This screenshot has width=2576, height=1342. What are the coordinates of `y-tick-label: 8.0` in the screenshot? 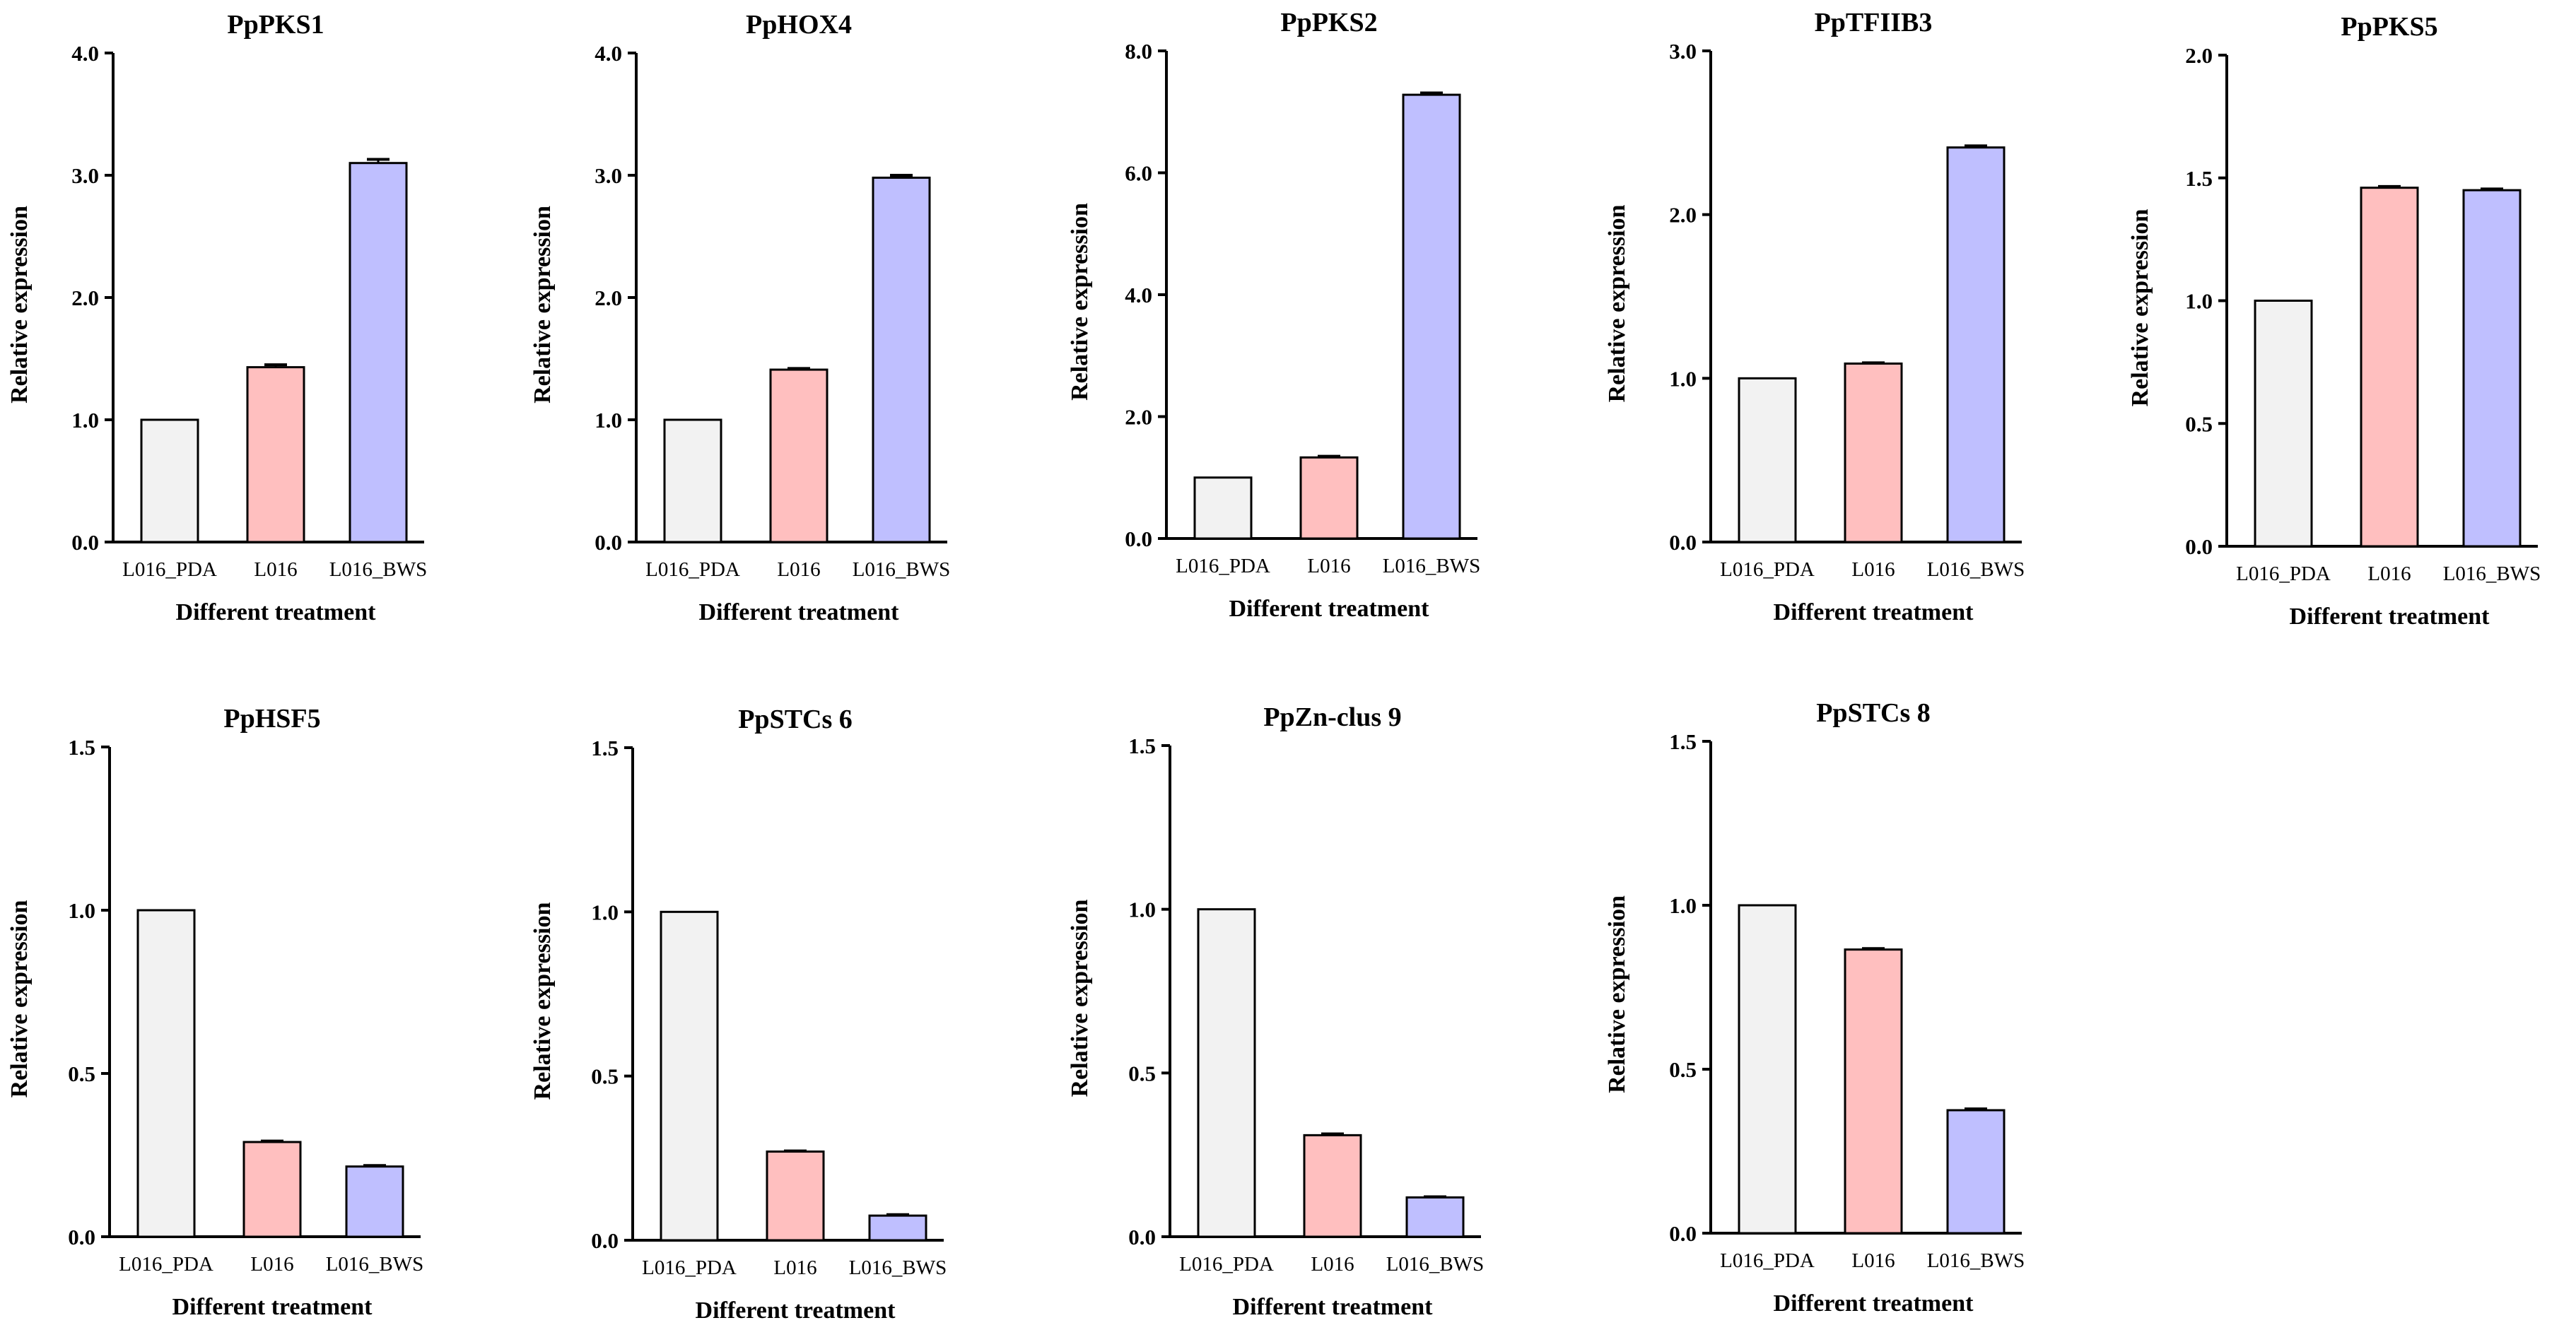 It's located at (1138, 52).